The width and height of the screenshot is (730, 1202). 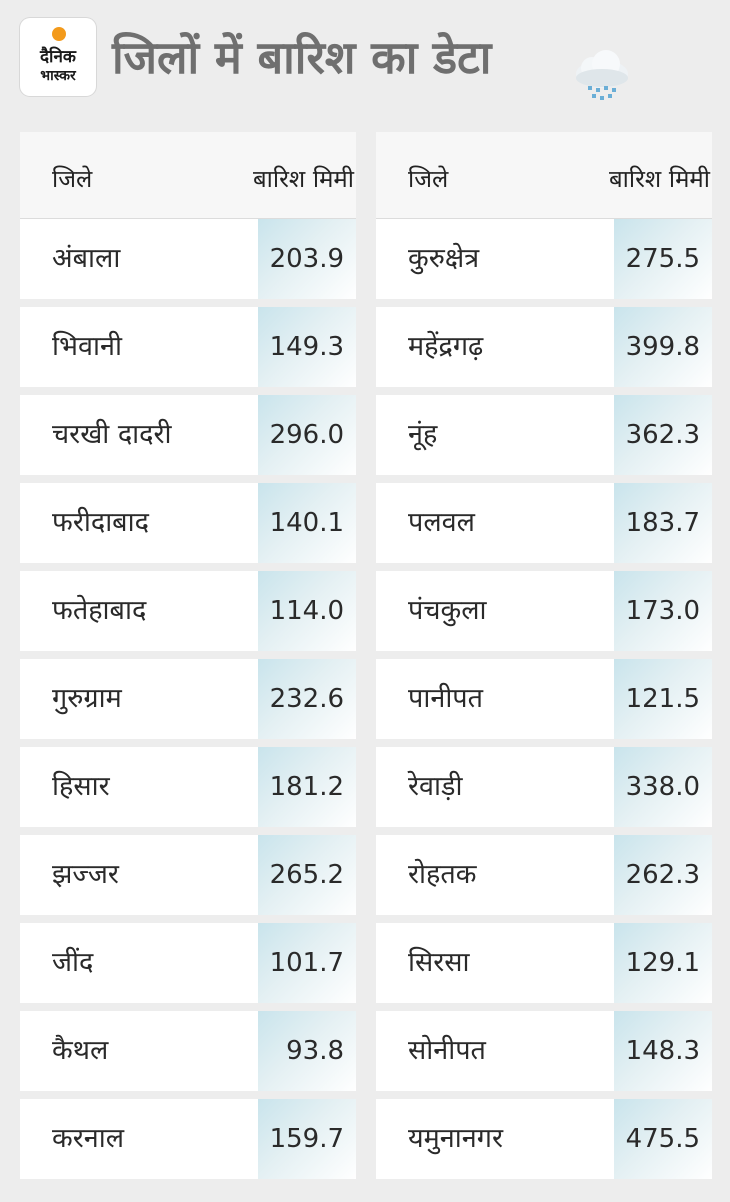 What do you see at coordinates (544, 1139) in the screenshot?
I see `table-row: यमुनानगर 475.5` at bounding box center [544, 1139].